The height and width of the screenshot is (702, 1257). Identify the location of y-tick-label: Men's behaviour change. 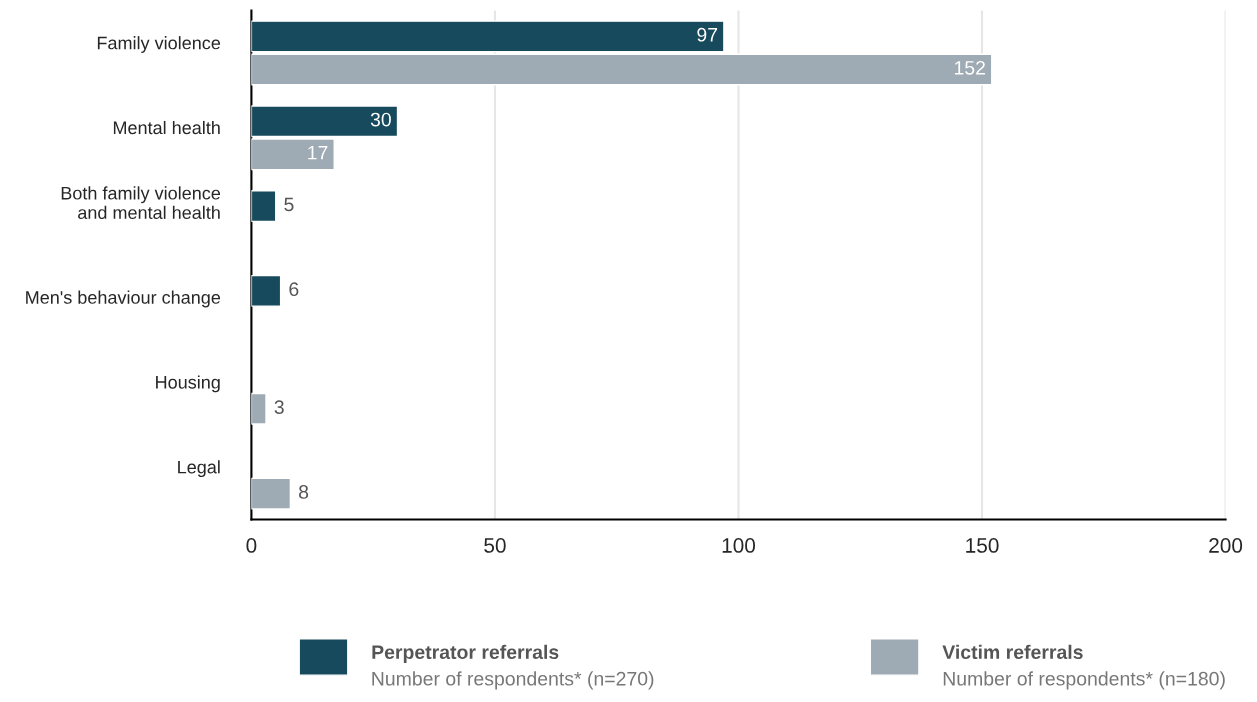
(123, 299).